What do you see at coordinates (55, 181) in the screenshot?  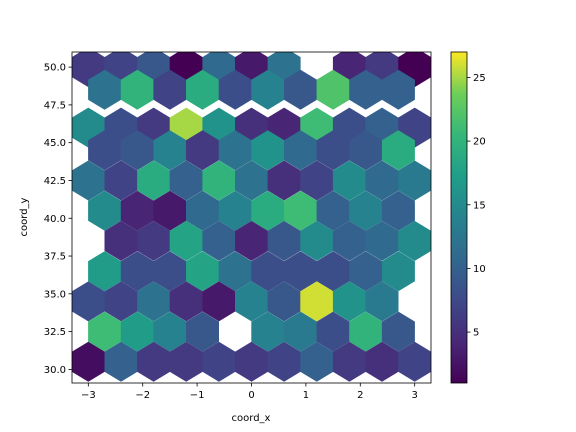 I see `y-tick-label: 42.5` at bounding box center [55, 181].